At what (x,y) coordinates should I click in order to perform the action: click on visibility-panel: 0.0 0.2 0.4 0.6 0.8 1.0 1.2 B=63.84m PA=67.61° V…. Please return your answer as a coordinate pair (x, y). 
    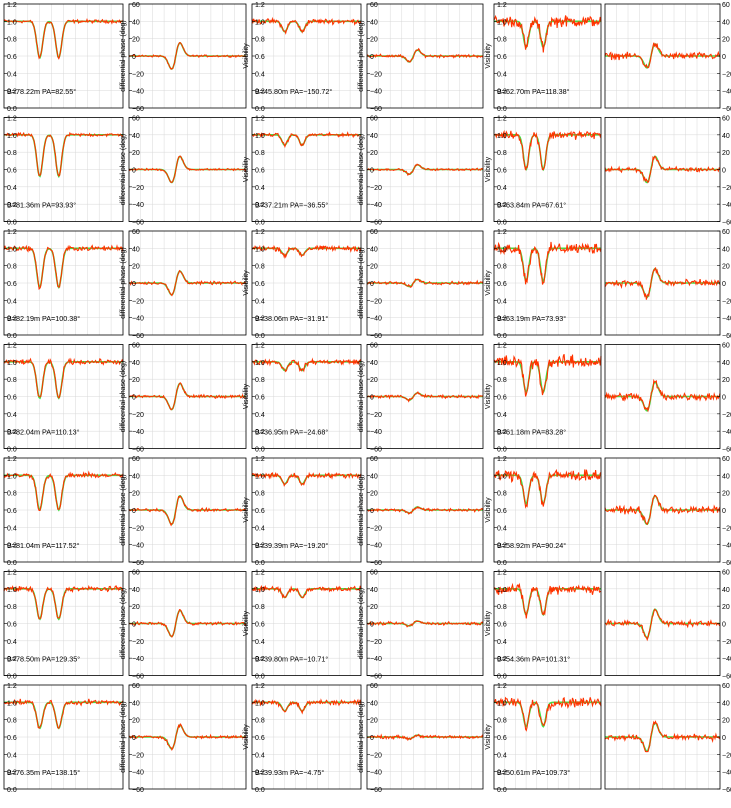
    Looking at the image, I should click on (543, 171).